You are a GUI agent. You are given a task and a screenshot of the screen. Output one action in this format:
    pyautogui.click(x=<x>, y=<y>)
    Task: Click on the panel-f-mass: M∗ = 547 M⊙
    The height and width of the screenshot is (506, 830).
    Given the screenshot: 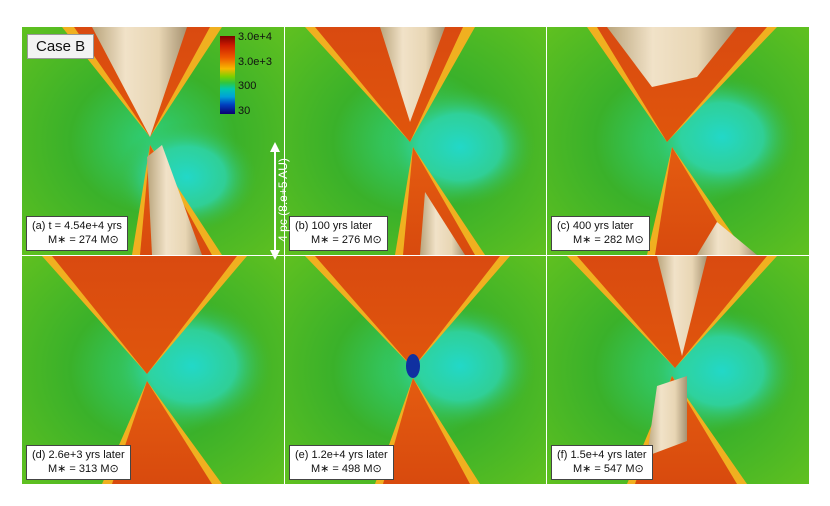 What is the action you would take?
    pyautogui.click(x=608, y=469)
    